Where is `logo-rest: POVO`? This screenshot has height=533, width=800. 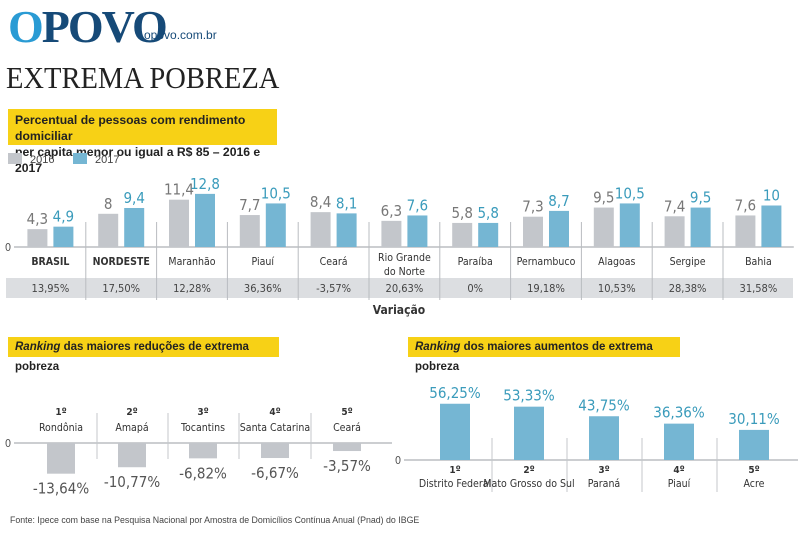
logo-rest: POVO is located at coordinates (104, 26).